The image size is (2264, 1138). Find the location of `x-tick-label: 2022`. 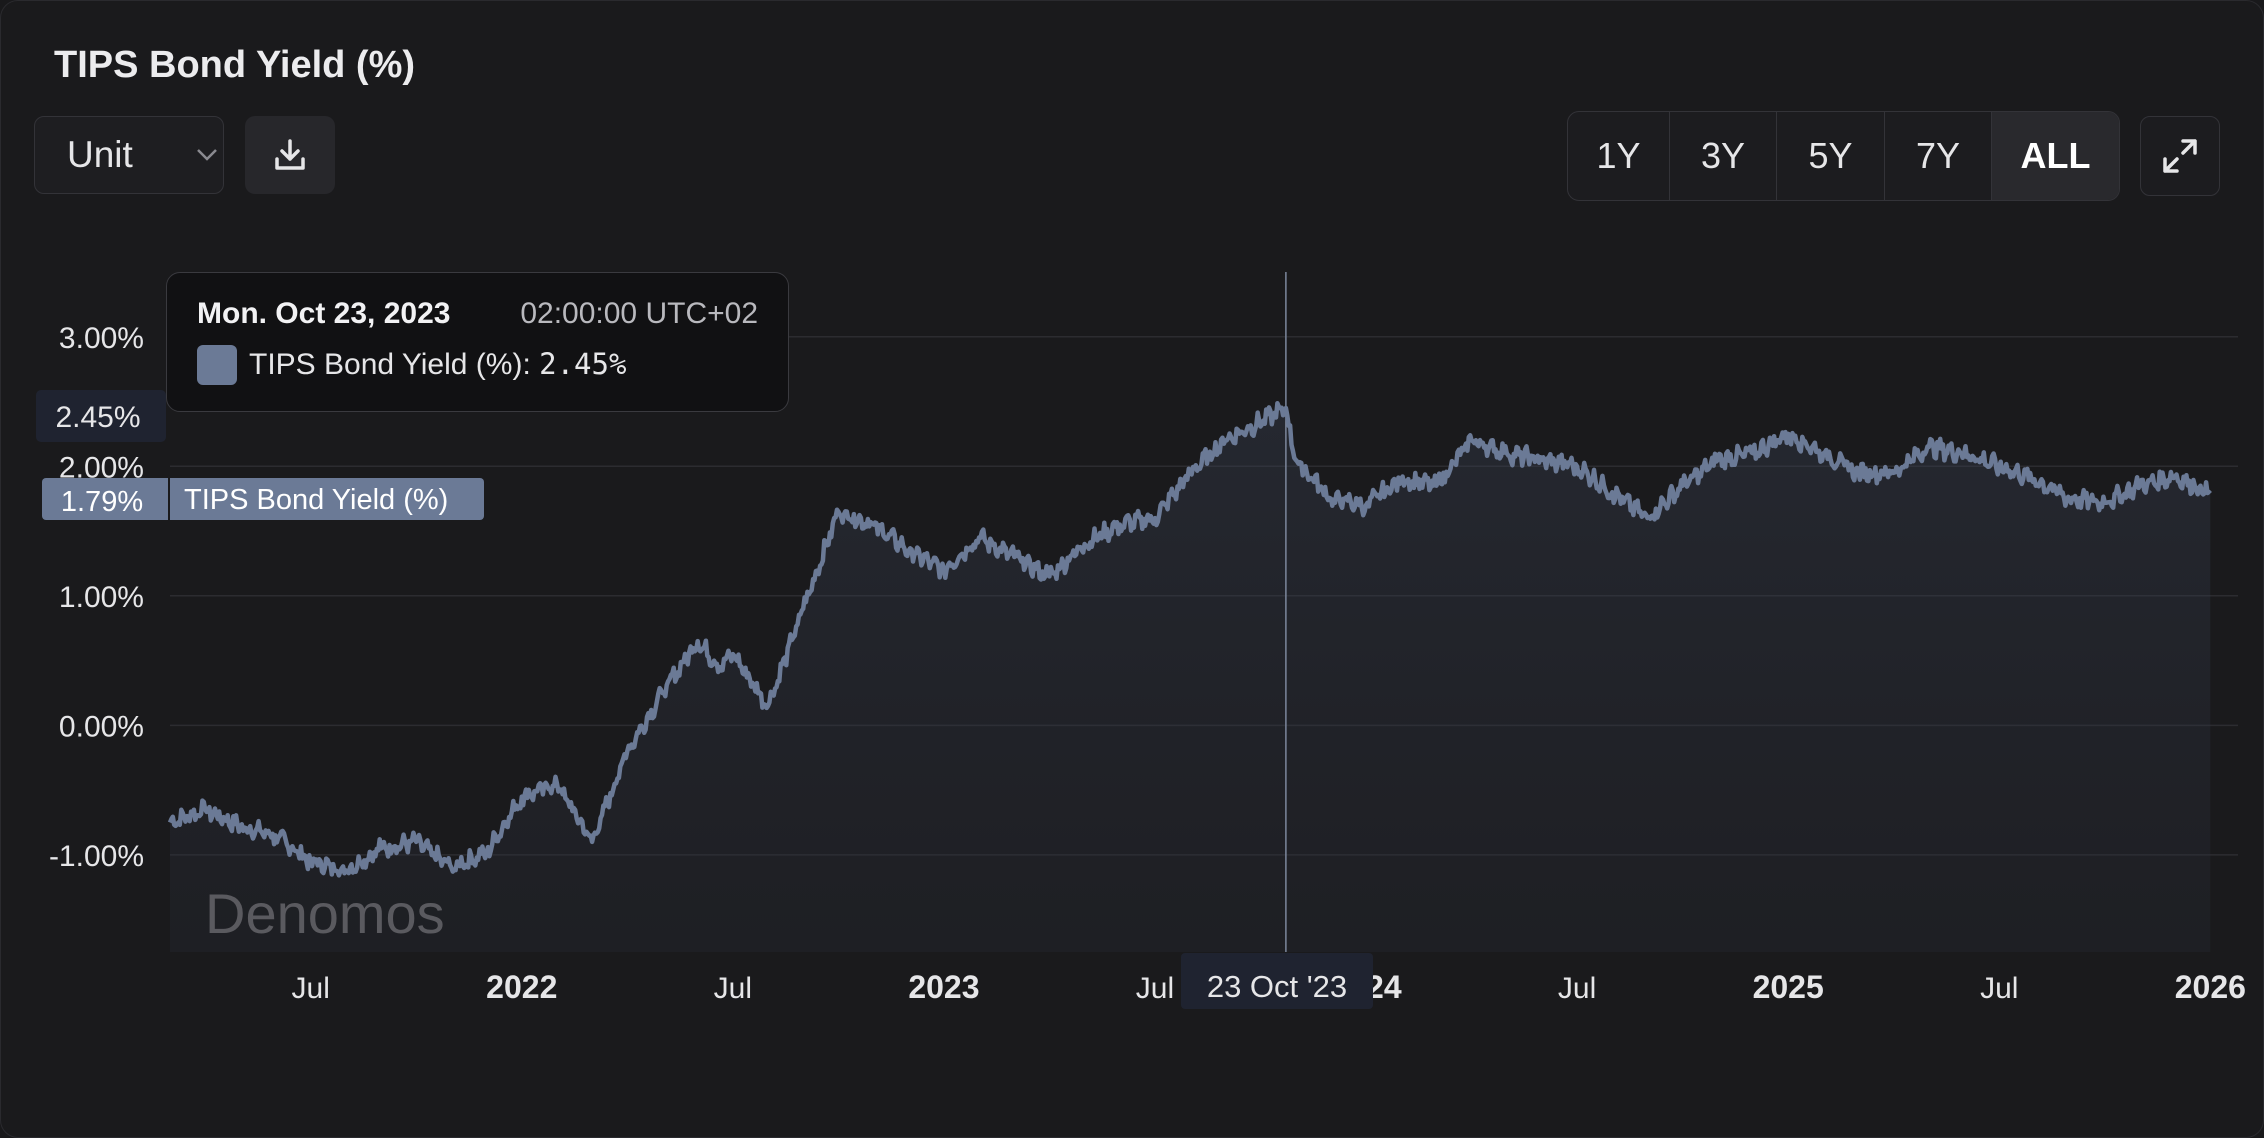

x-tick-label: 2022 is located at coordinates (521, 987).